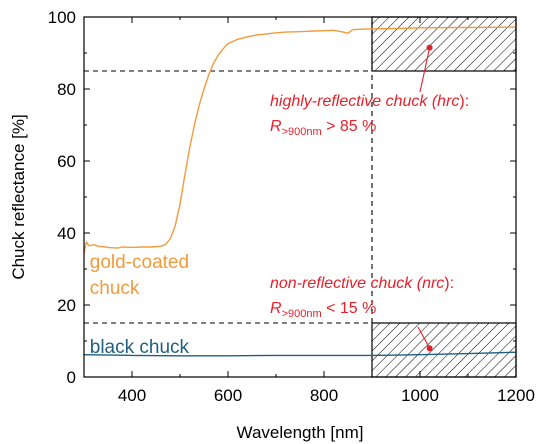  What do you see at coordinates (323, 310) in the screenshot?
I see `annotation-value-nrc: R>900nm < 15 %` at bounding box center [323, 310].